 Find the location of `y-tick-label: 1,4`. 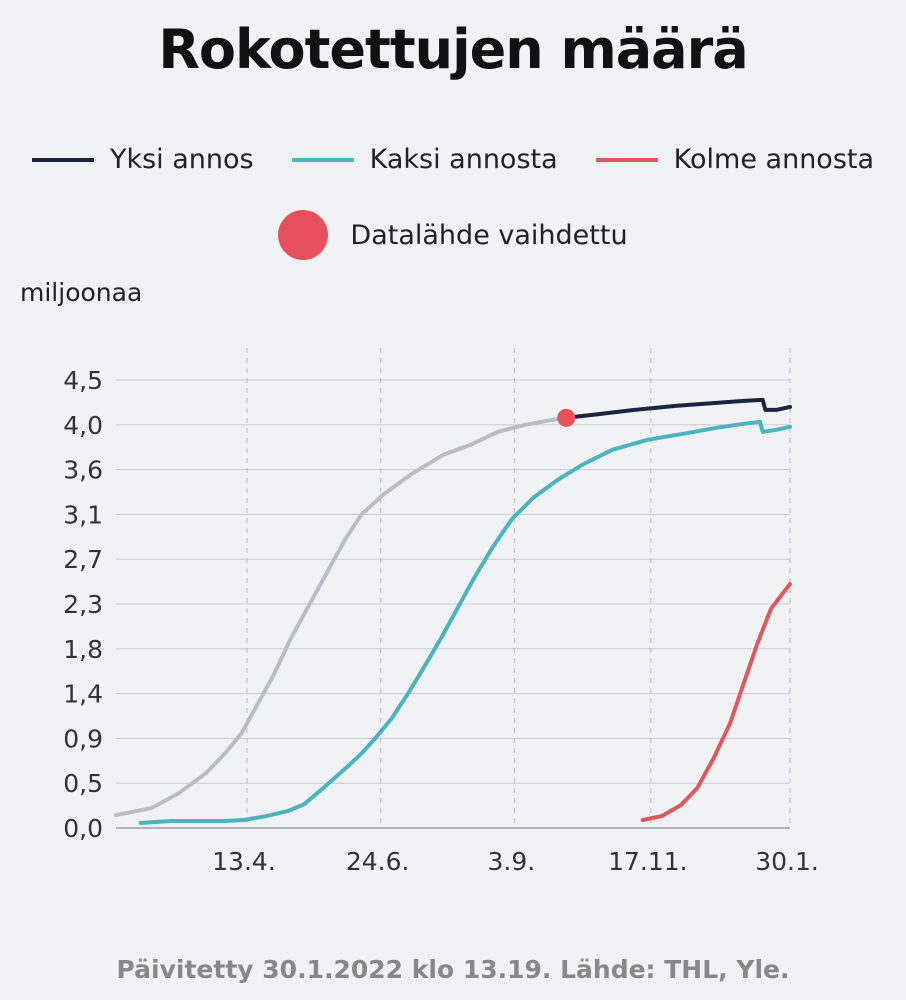

y-tick-label: 1,4 is located at coordinates (83, 694).